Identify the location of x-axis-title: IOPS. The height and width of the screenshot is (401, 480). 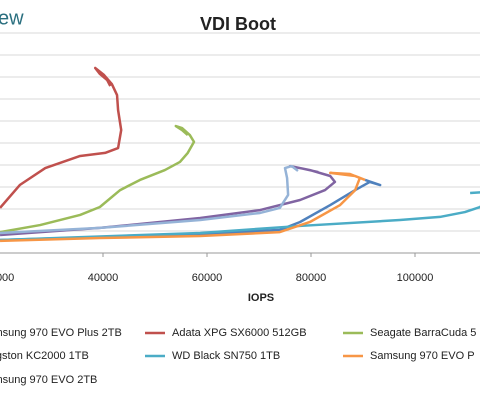
(261, 298).